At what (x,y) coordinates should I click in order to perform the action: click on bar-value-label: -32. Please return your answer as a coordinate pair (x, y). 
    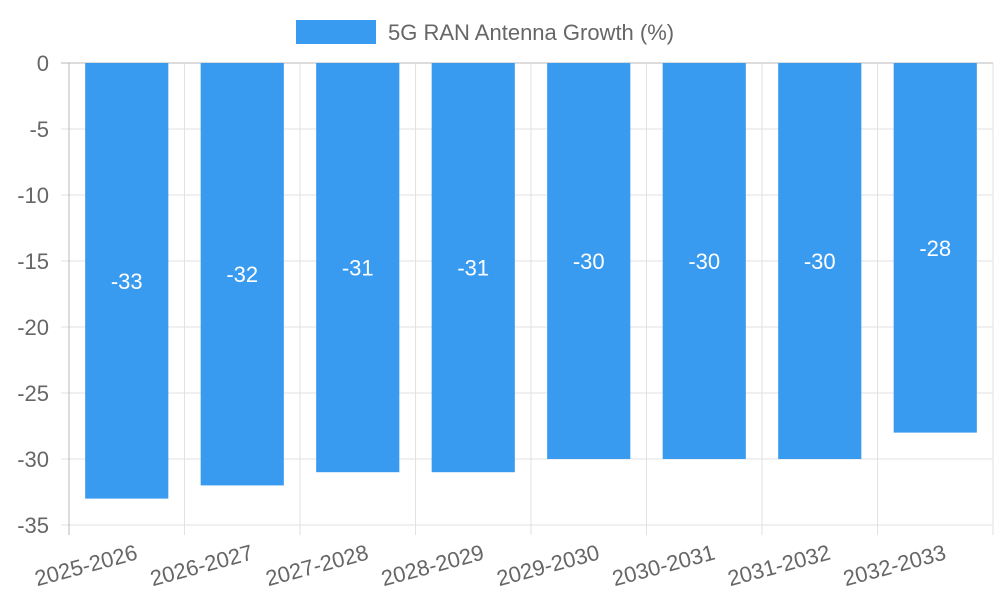
    Looking at the image, I should click on (242, 274).